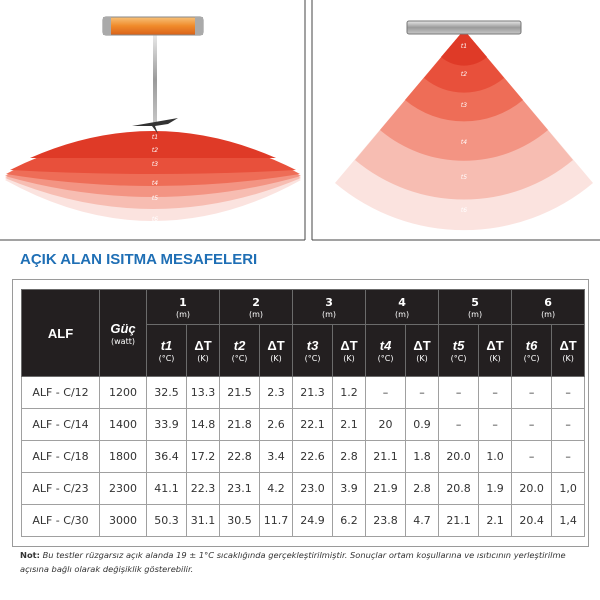 This screenshot has height=600, width=600. Describe the element at coordinates (60, 392) in the screenshot. I see `table-cell: ALF - C/12` at that location.